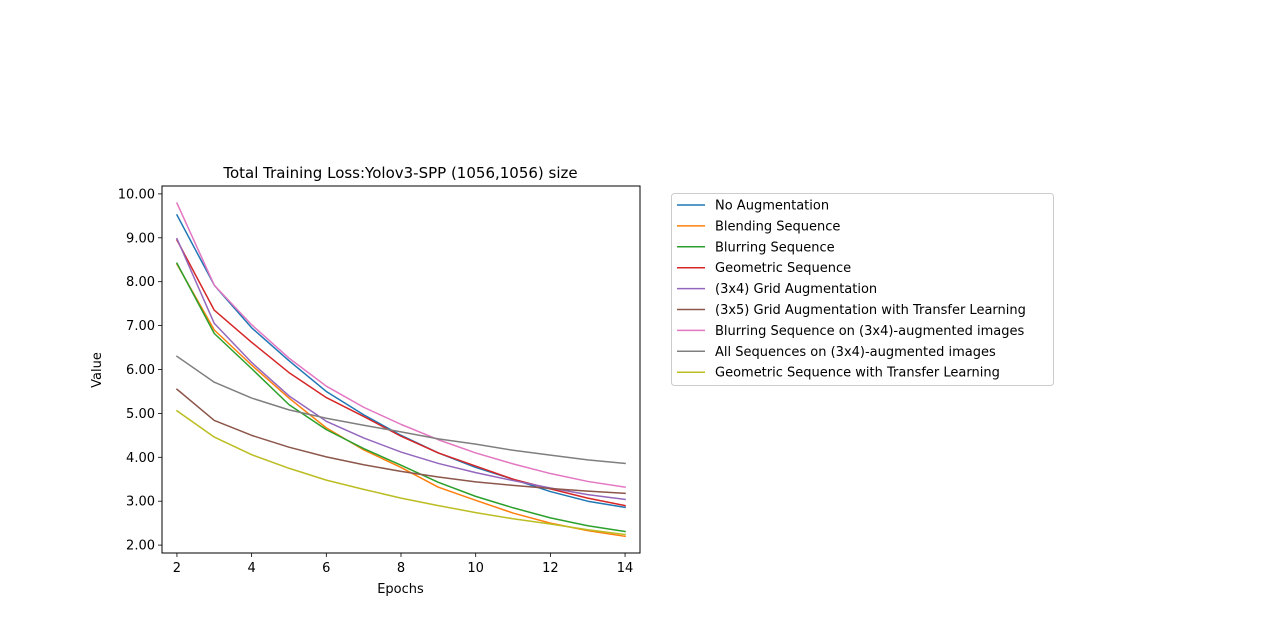 Image resolution: width=1280 pixels, height=621 pixels. I want to click on legend-label-2: Blending Sequence, so click(777, 226).